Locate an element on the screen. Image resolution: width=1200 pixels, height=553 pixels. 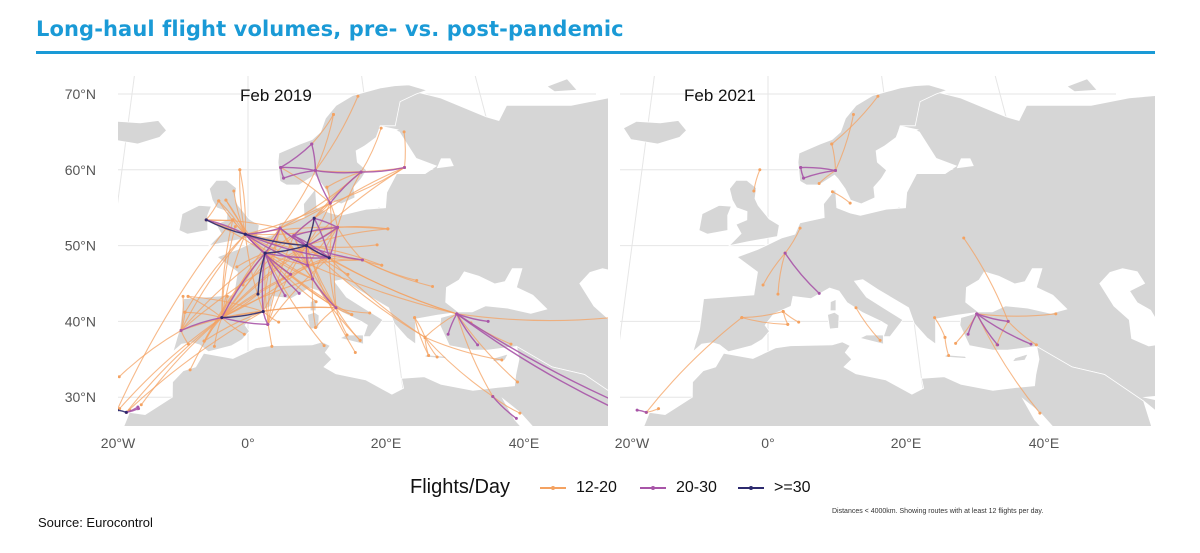
lat-tick-label: 60°N is located at coordinates (80, 170).